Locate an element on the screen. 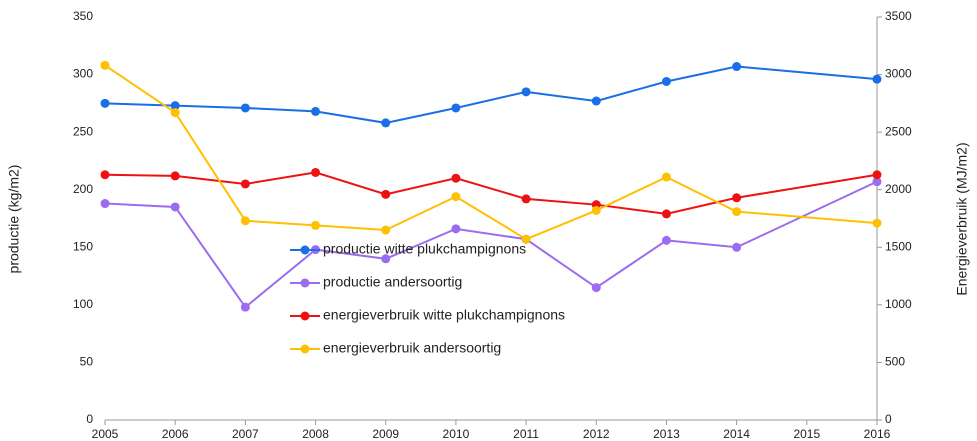 The width and height of the screenshot is (977, 441). legend-label: energieverbruik witte plukchampignons is located at coordinates (444, 315).